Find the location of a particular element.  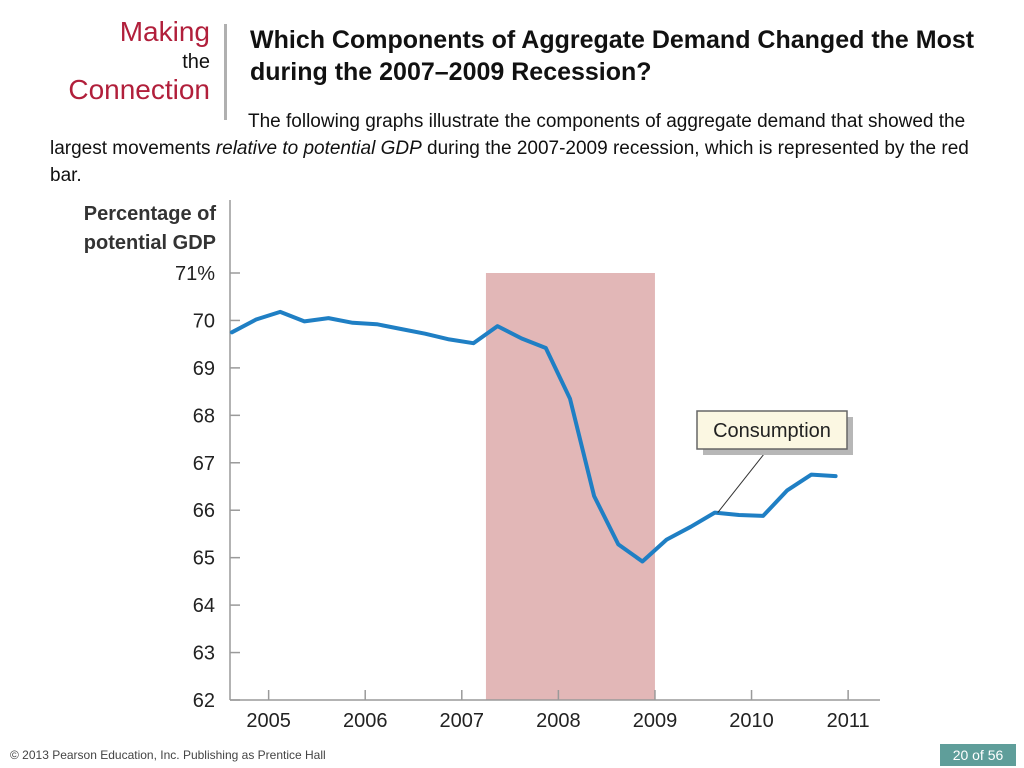

annotation-leader-line is located at coordinates (743, 480).